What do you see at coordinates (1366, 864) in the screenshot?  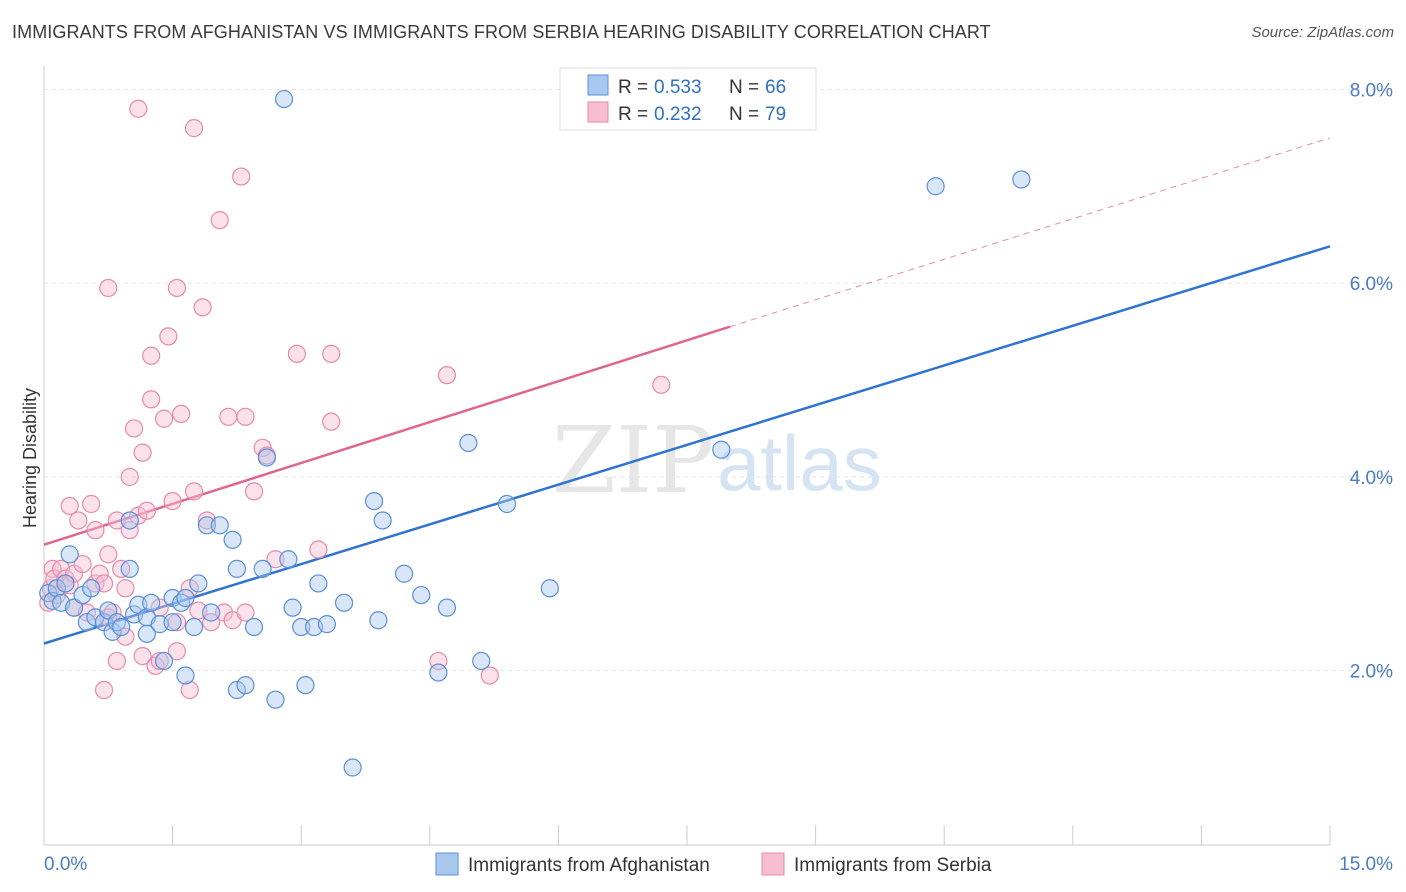 I see `x-tick-label-max: 15.0%` at bounding box center [1366, 864].